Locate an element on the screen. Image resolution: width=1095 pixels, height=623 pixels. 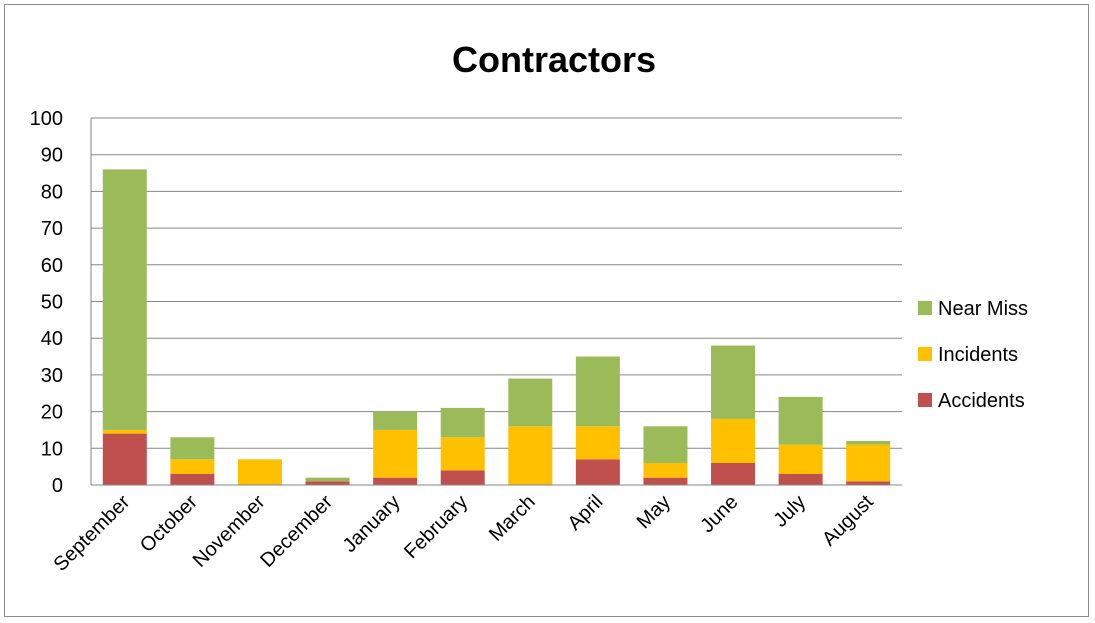
bar-incidents-march is located at coordinates (530, 455).